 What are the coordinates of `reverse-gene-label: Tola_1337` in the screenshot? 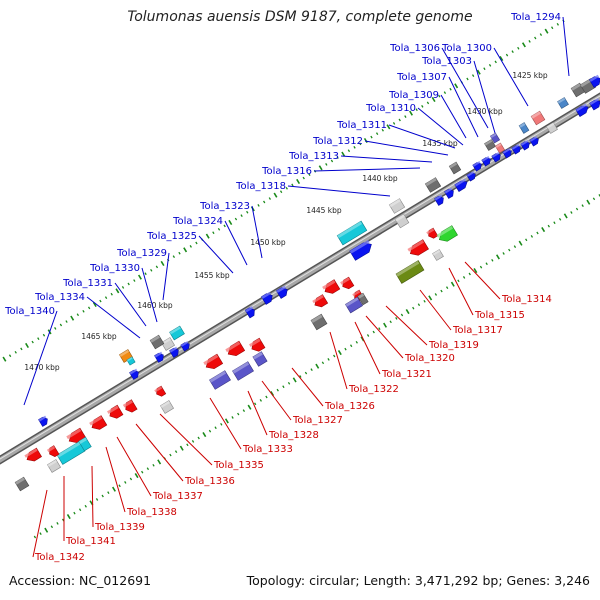 It's located at (177, 496).